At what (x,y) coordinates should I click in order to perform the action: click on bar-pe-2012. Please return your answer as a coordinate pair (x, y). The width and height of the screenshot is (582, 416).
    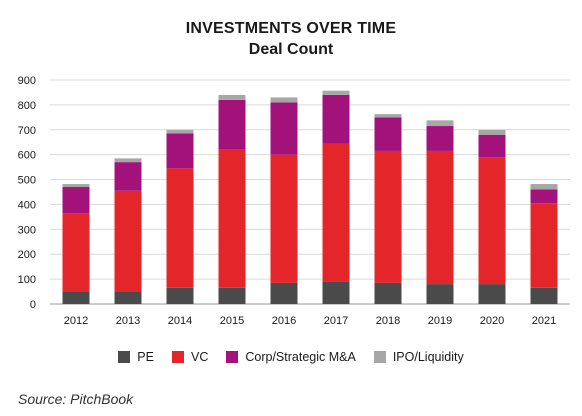
    Looking at the image, I should click on (76, 297).